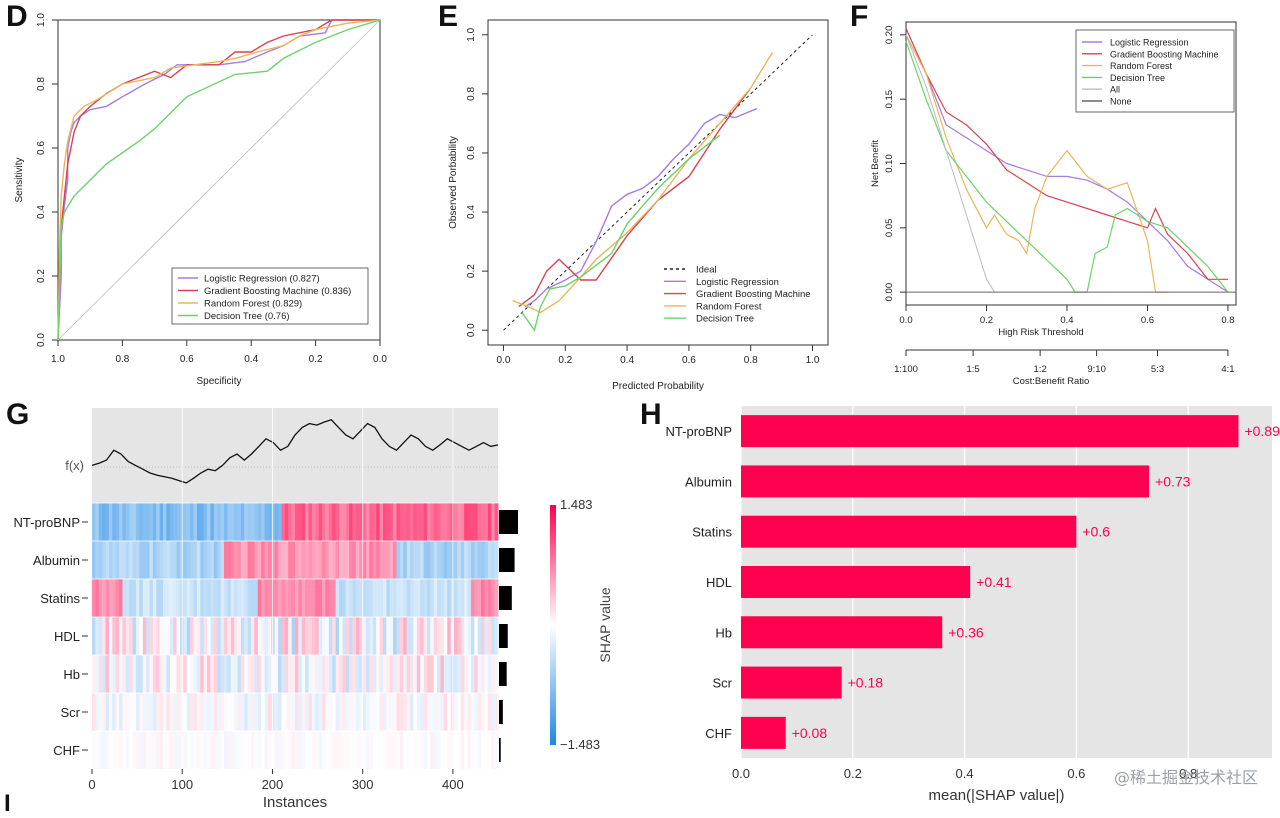 The height and width of the screenshot is (818, 1280). What do you see at coordinates (889, 292) in the screenshot?
I see `dca-ytick-label: 0.00` at bounding box center [889, 292].